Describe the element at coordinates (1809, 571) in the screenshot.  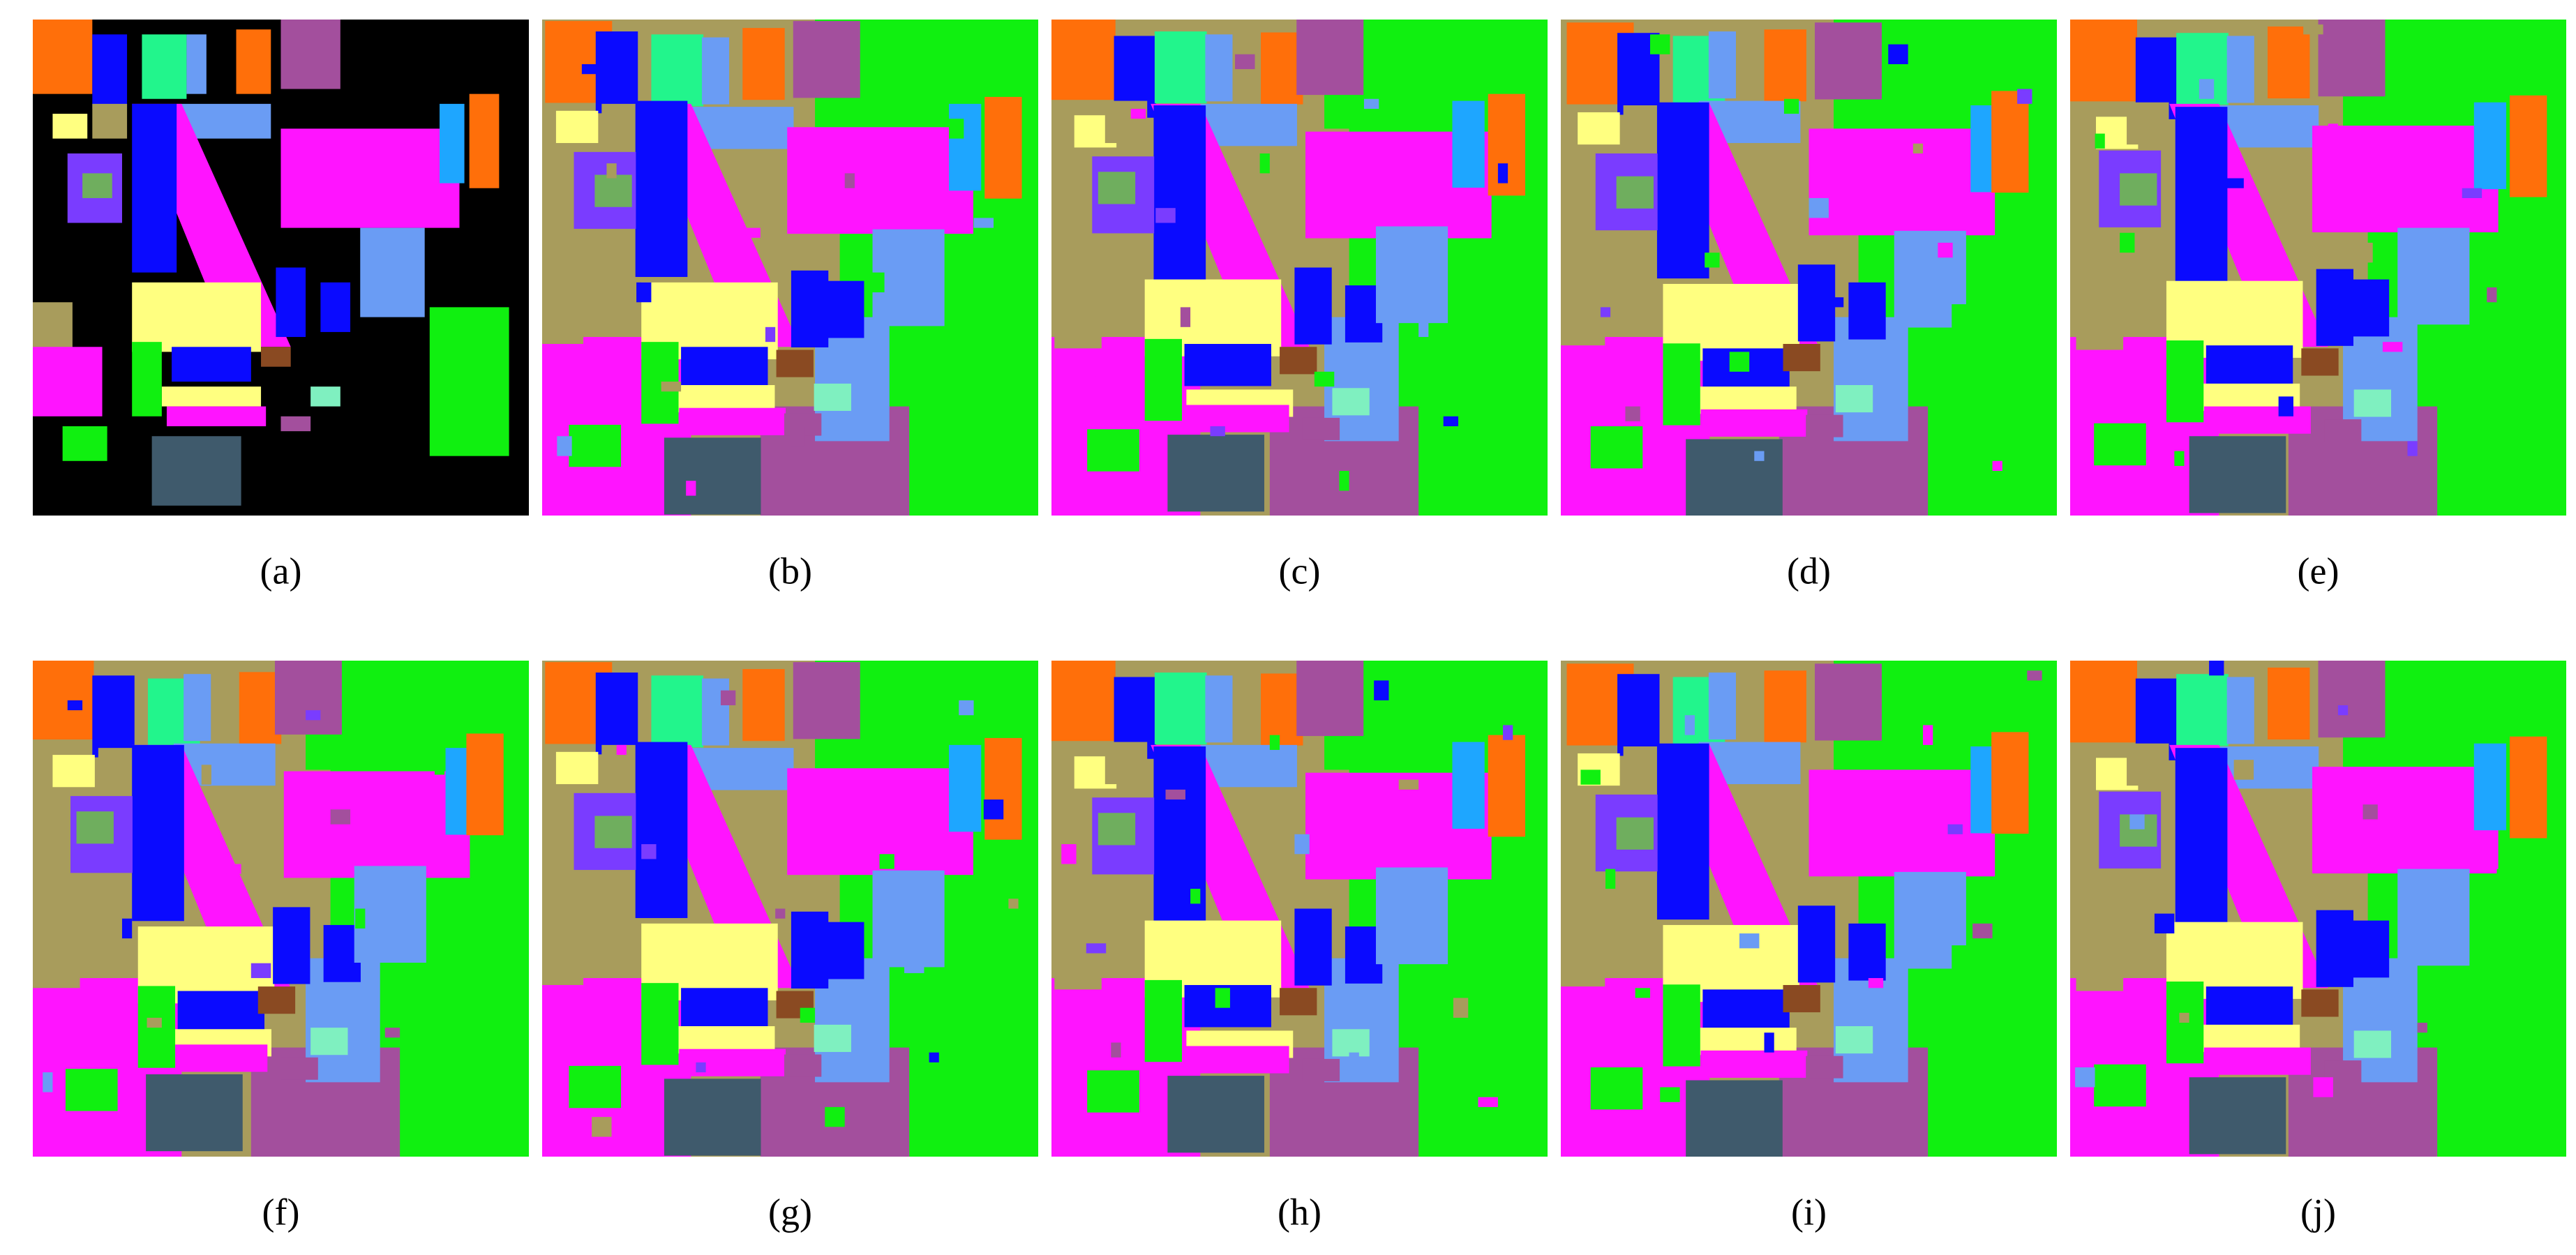
I see `panel-label: (d)` at that location.